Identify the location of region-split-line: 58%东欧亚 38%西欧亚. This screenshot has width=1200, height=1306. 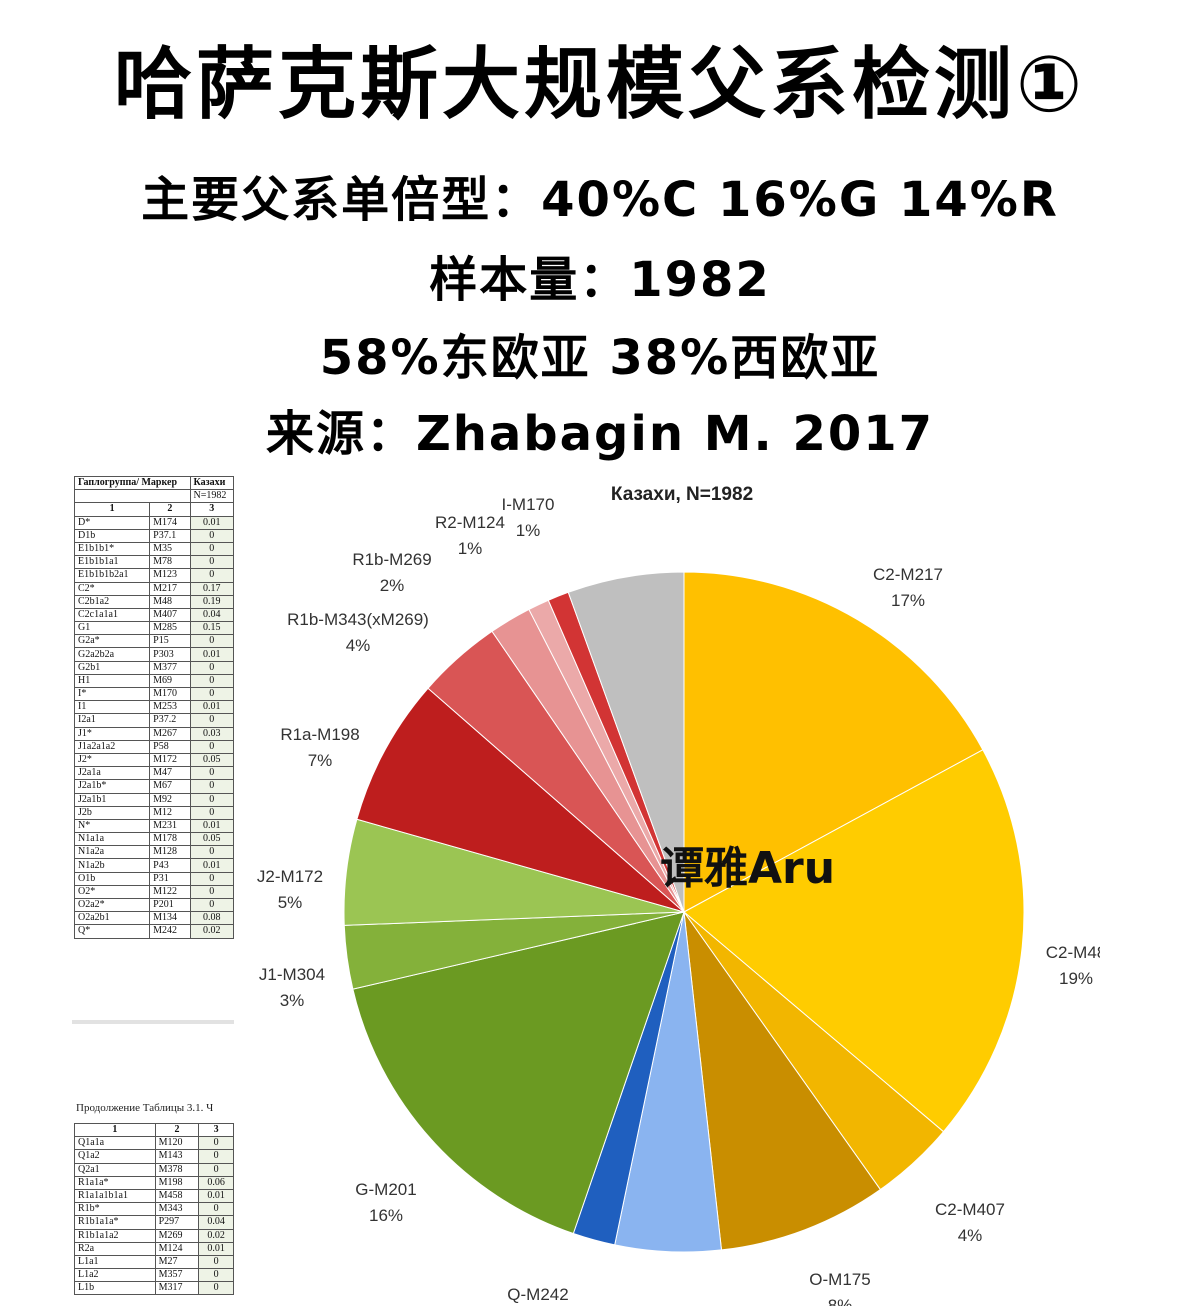
(600, 358).